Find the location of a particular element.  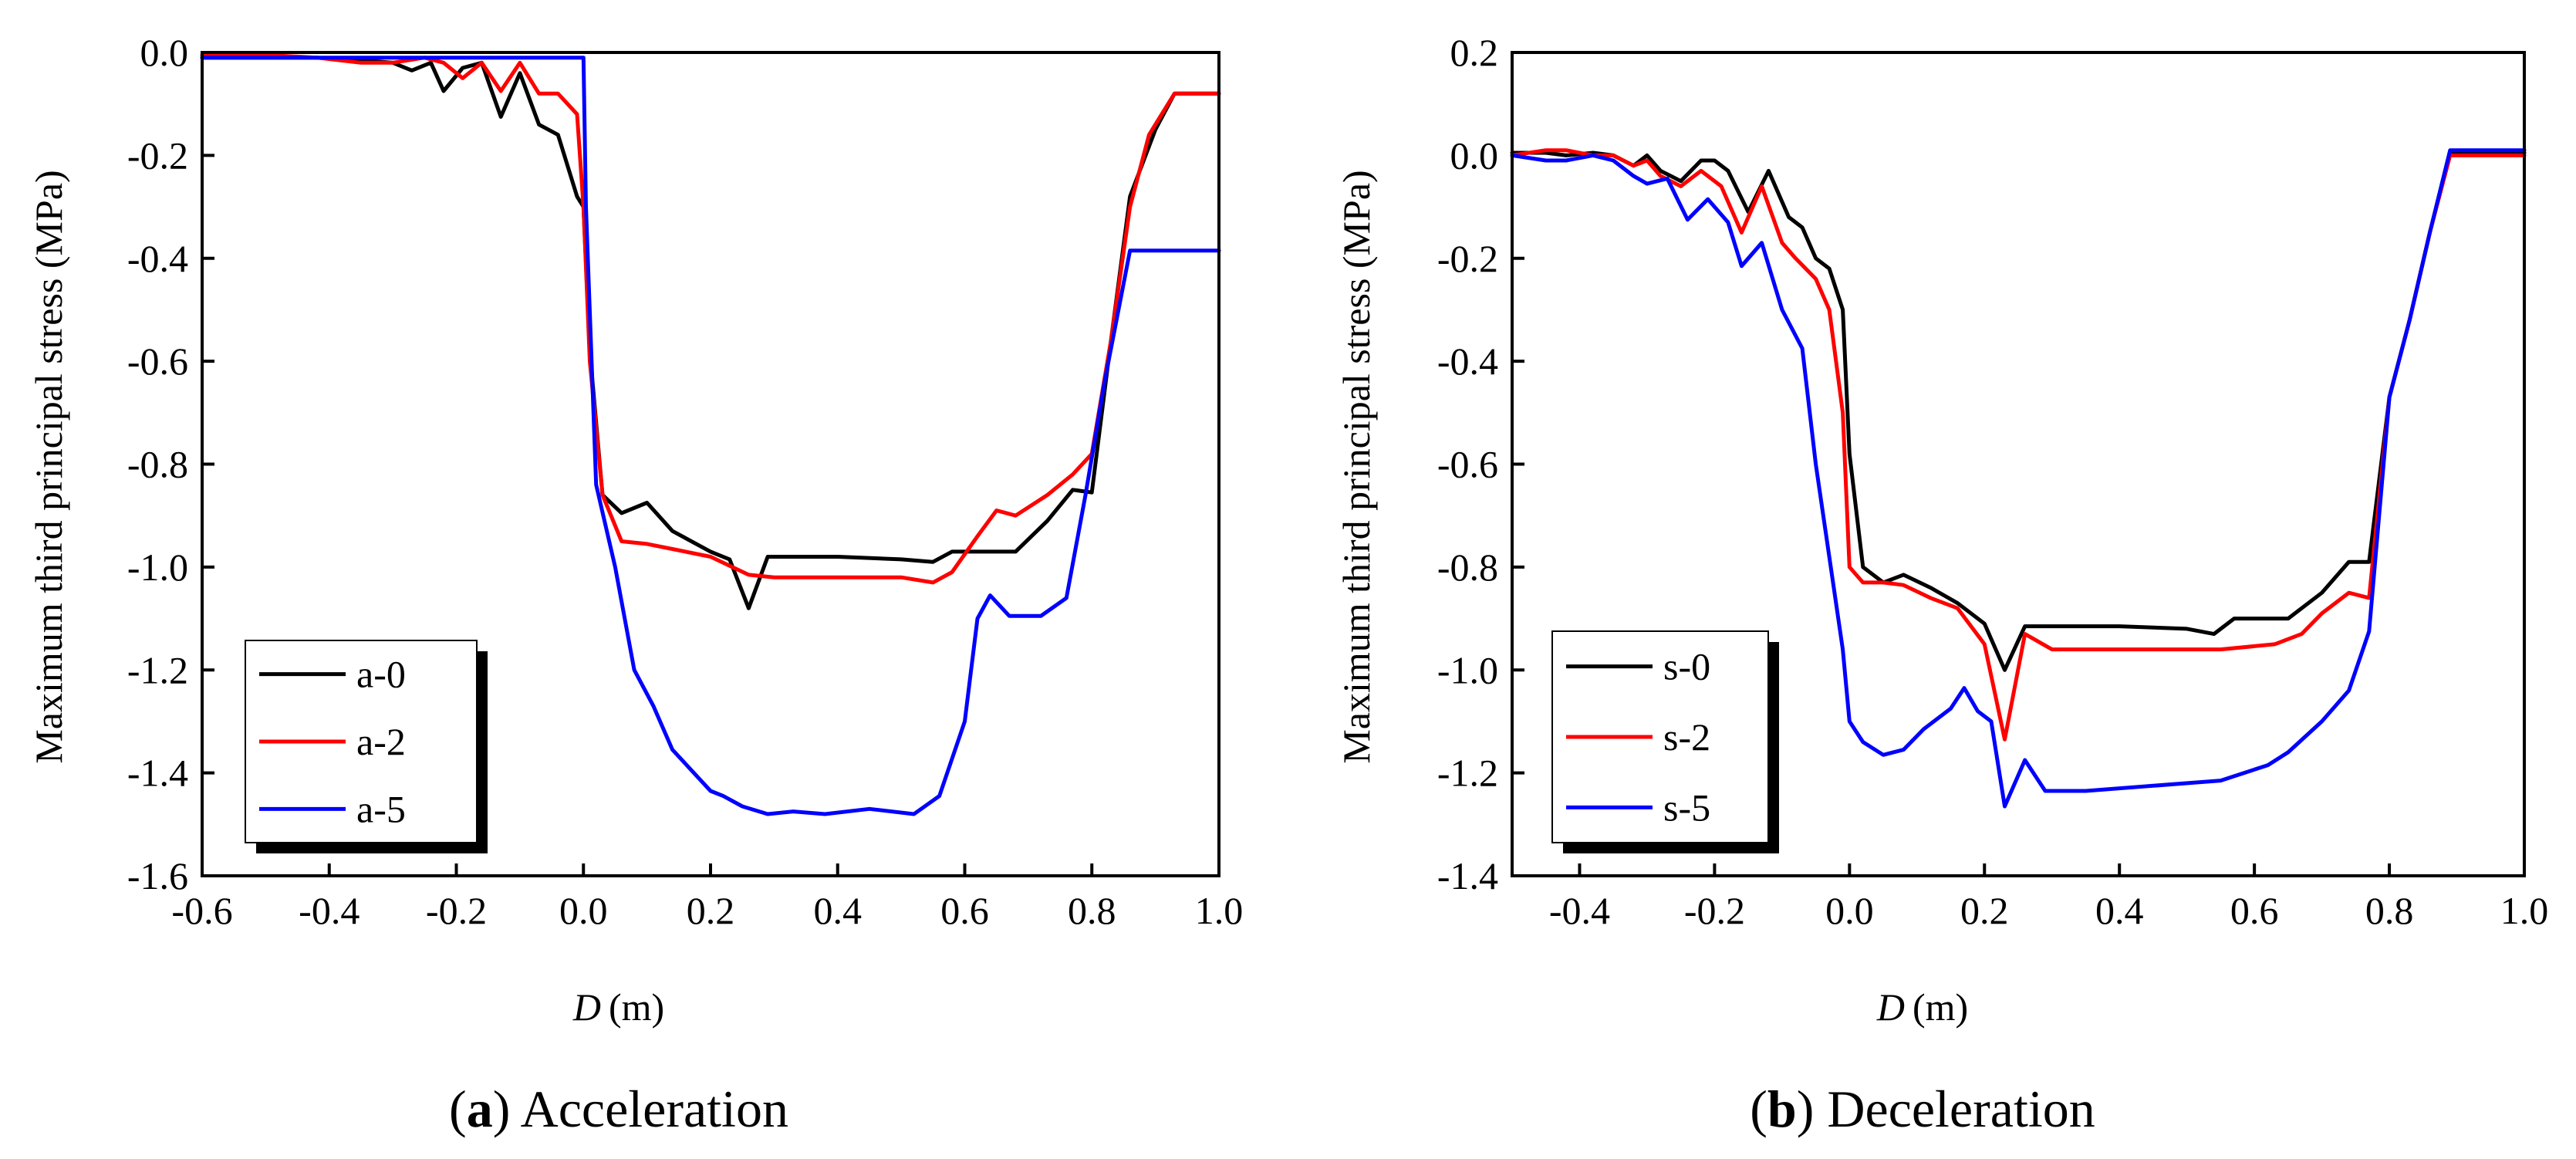

x-tick-label: -0.6 is located at coordinates (202, 910).